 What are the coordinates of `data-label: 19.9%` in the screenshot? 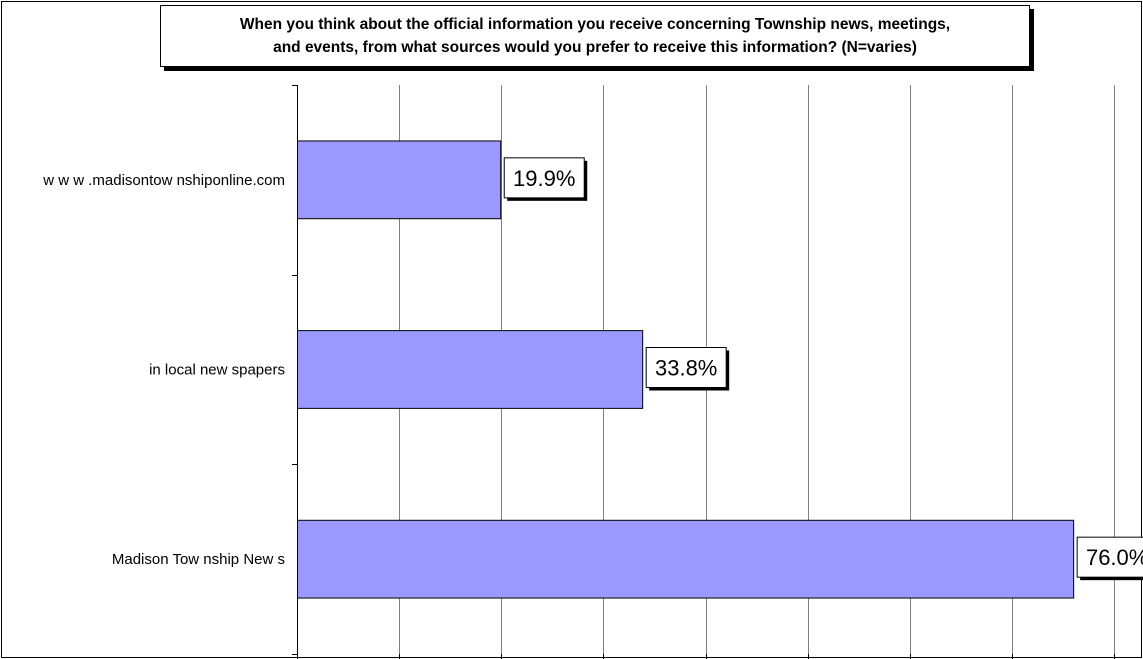 It's located at (544, 178).